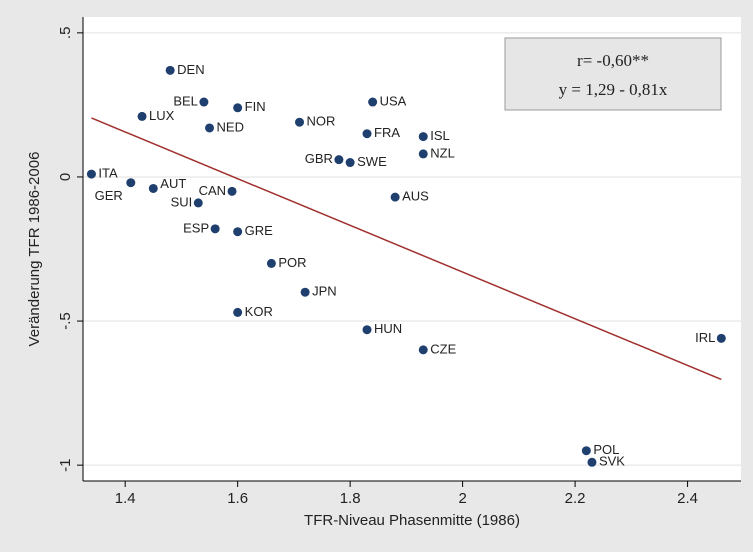  Describe the element at coordinates (237, 498) in the screenshot. I see `x-tick-label: 1.6` at that location.